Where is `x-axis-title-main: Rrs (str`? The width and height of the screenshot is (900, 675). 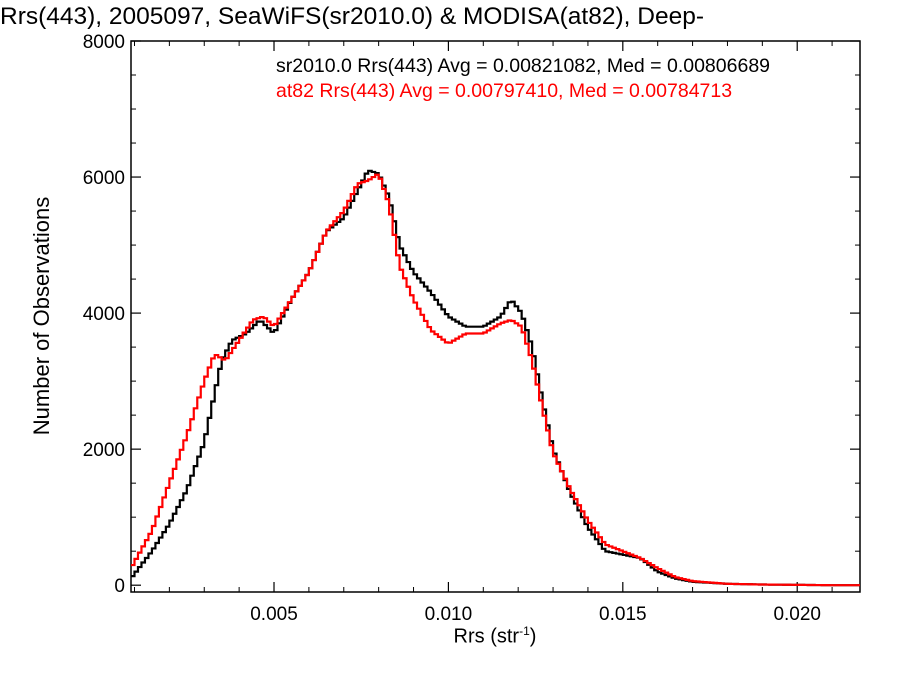
x-axis-title-main: Rrs (str is located at coordinates (486, 636).